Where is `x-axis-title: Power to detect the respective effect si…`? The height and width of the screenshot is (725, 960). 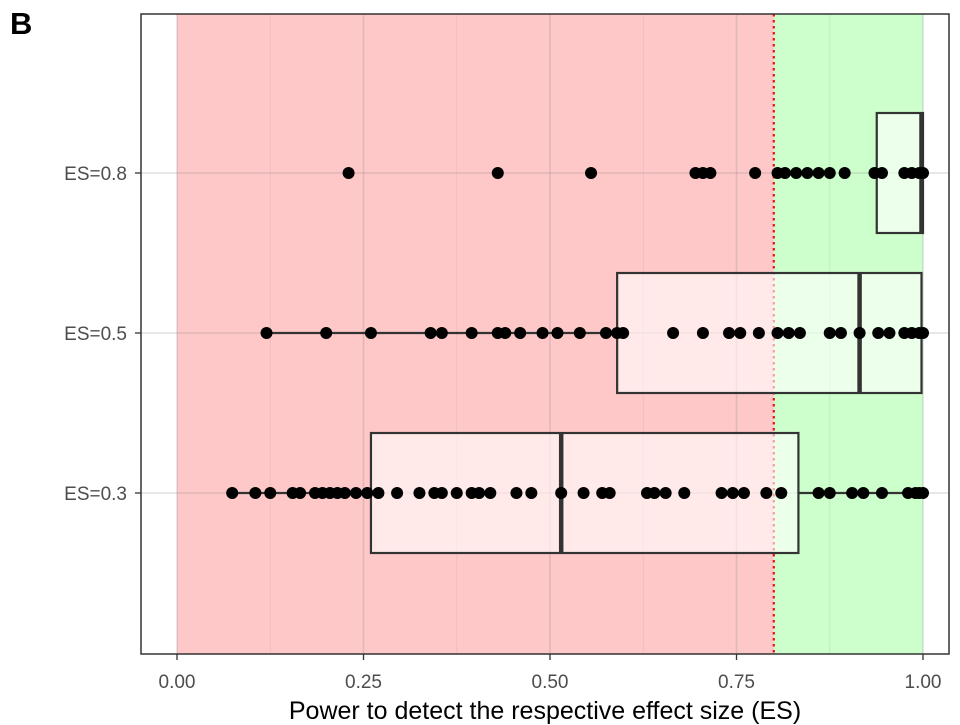 x-axis-title: Power to detect the respective effect si… is located at coordinates (545, 711).